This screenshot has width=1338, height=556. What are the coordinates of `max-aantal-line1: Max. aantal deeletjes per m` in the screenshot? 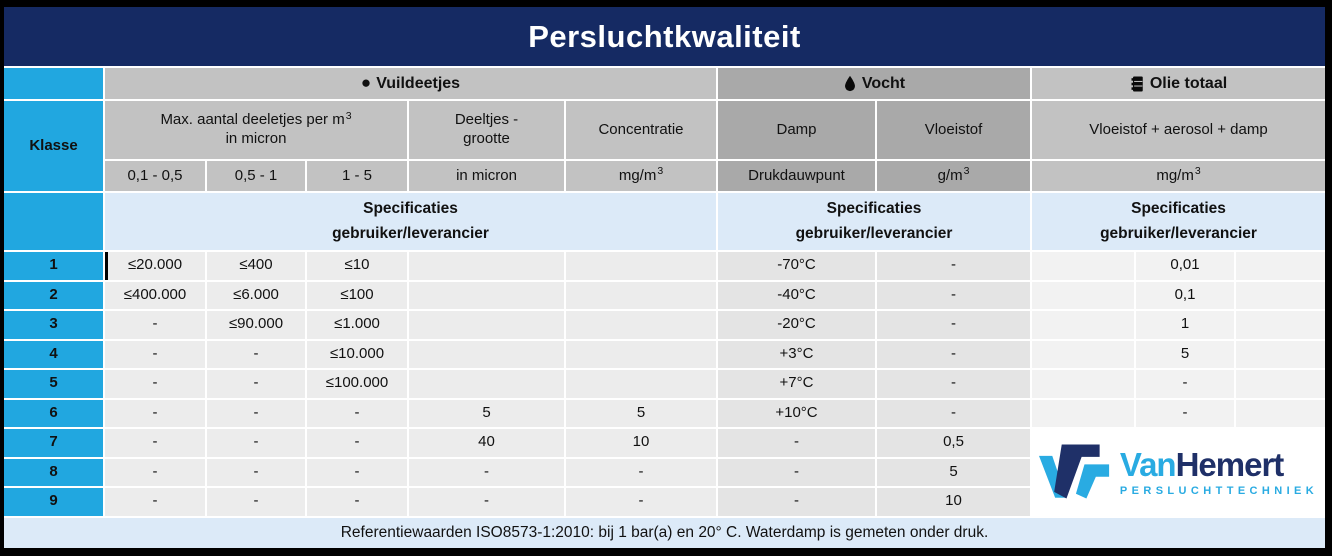 It's located at (252, 120).